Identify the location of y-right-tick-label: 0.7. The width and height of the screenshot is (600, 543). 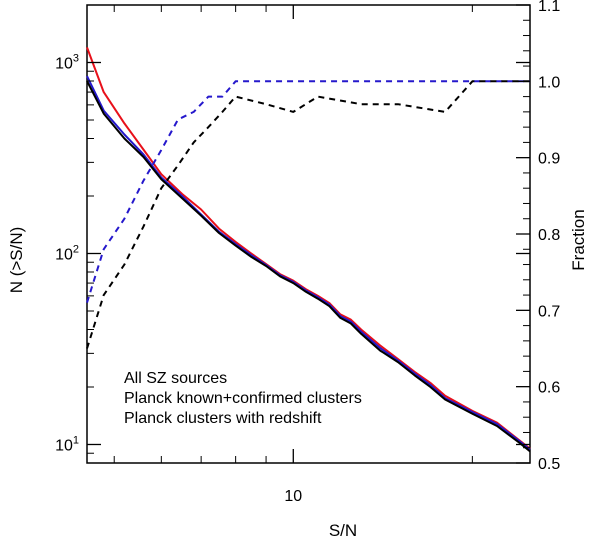
(549, 311).